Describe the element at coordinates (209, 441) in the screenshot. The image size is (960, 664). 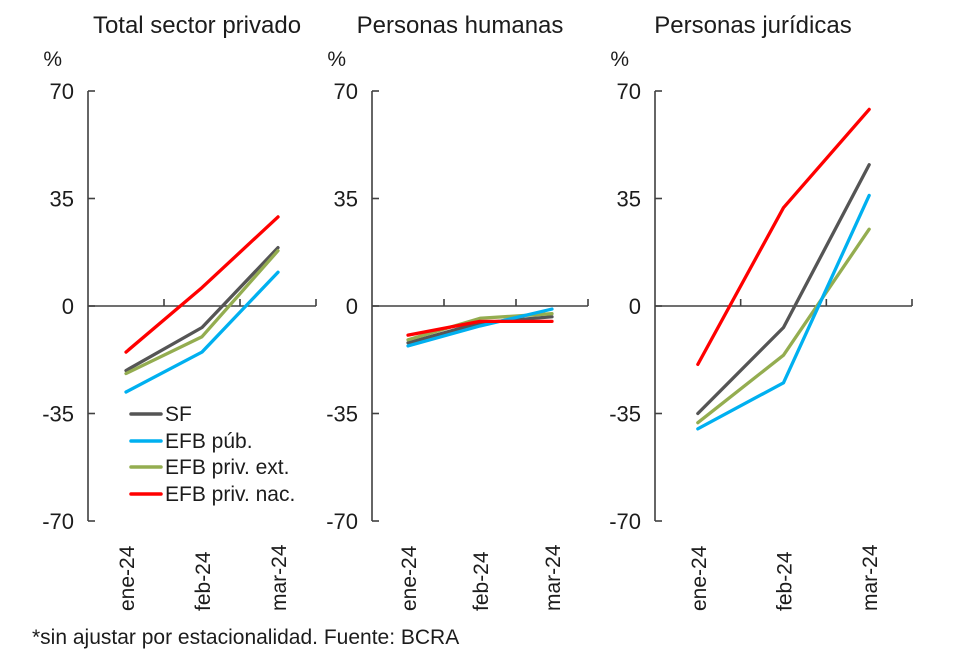
I see `legend-label: EFB púb.` at that location.